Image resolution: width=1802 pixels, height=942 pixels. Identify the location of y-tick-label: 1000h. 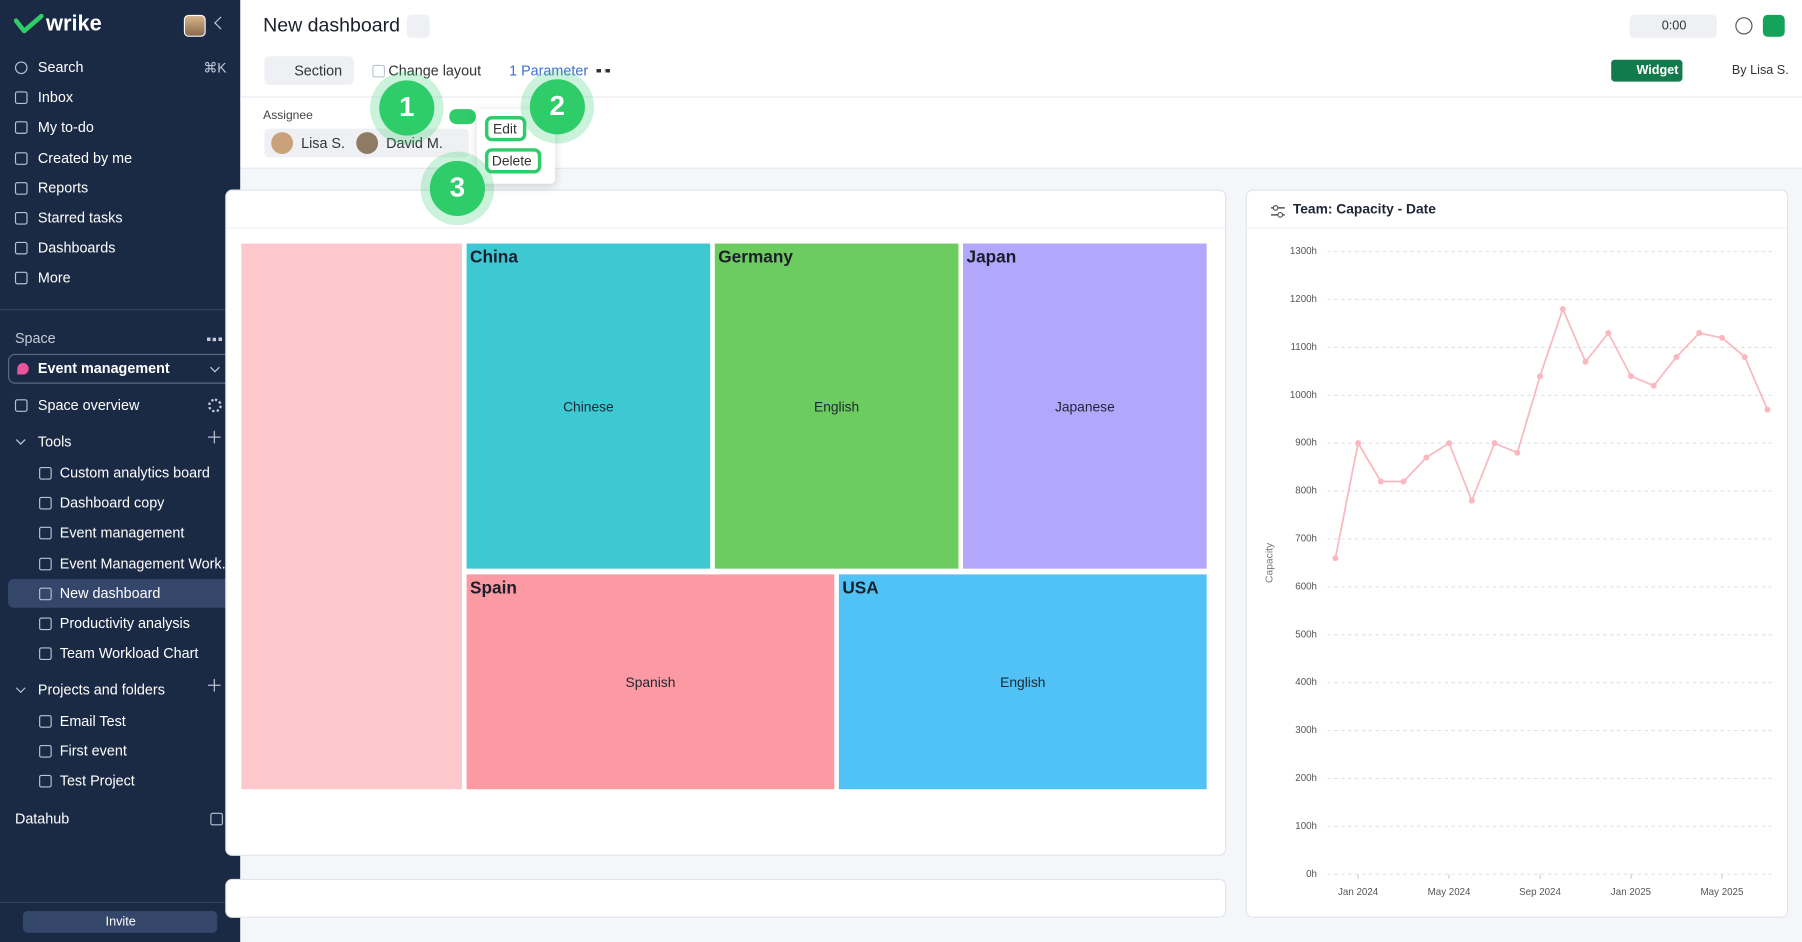
(1303, 395).